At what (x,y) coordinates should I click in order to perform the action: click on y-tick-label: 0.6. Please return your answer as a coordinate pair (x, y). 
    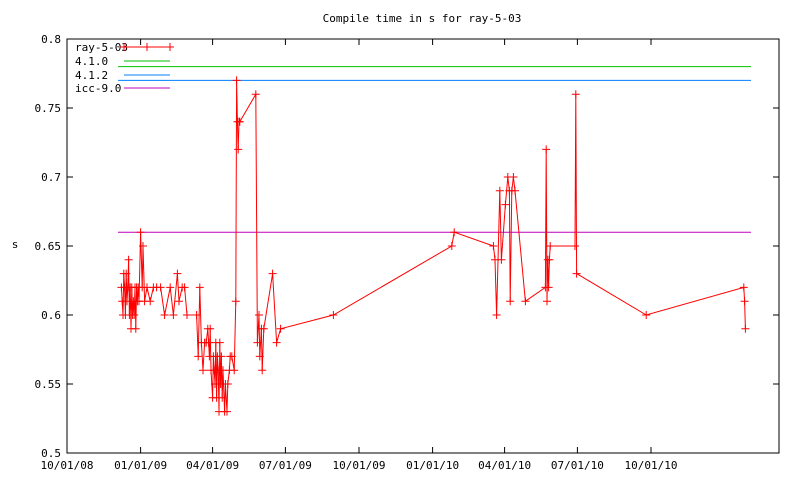
    Looking at the image, I should click on (51, 315).